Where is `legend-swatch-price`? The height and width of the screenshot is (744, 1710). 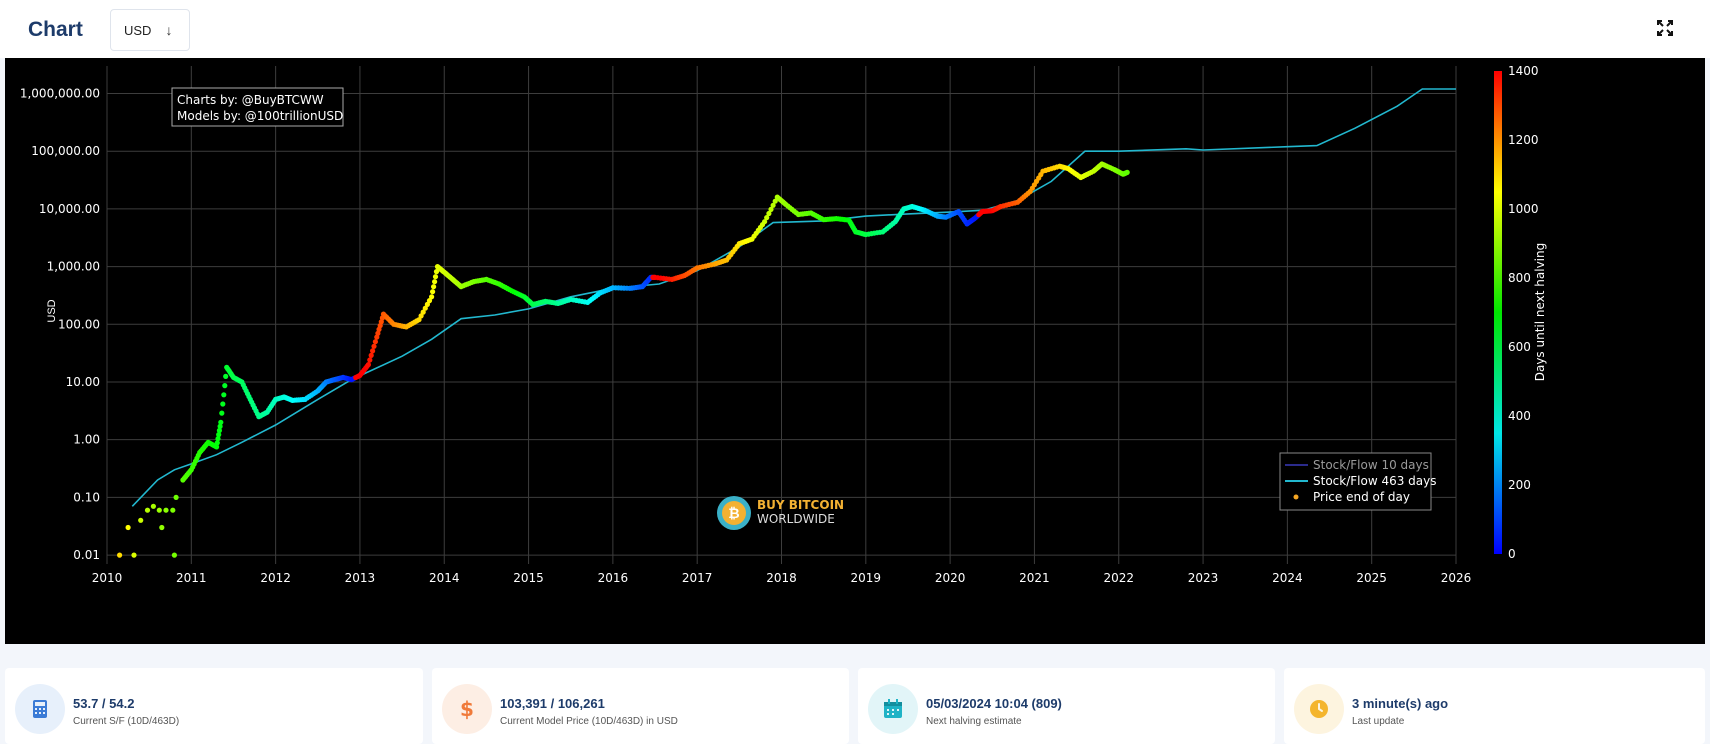
legend-swatch-price is located at coordinates (1296, 497).